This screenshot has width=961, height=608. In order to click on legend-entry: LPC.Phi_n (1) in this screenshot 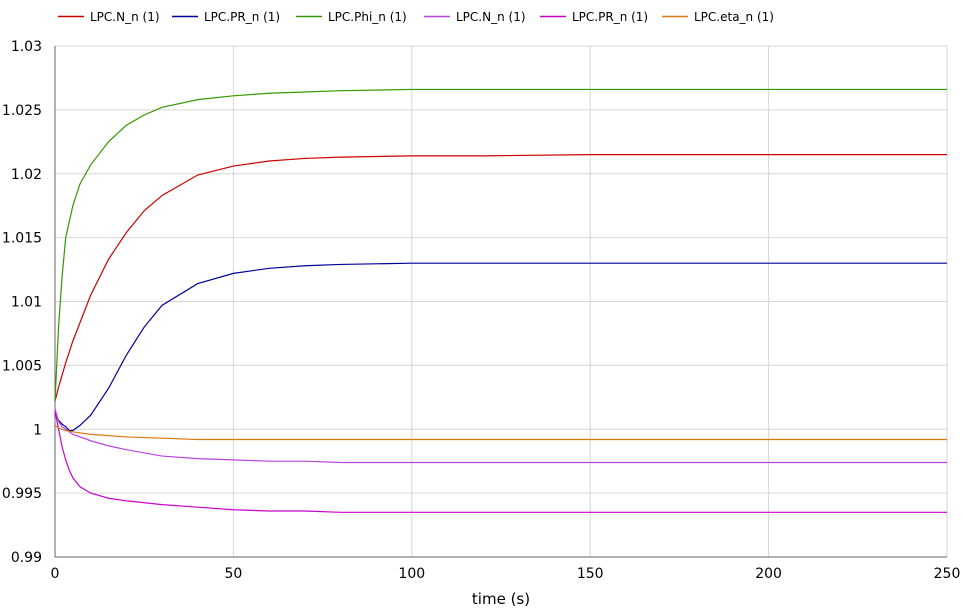, I will do `click(367, 17)`.